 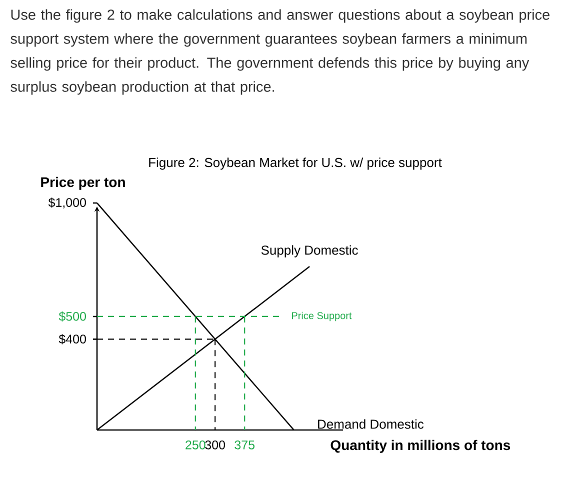 I want to click on series-label: Price Support, so click(x=322, y=317).